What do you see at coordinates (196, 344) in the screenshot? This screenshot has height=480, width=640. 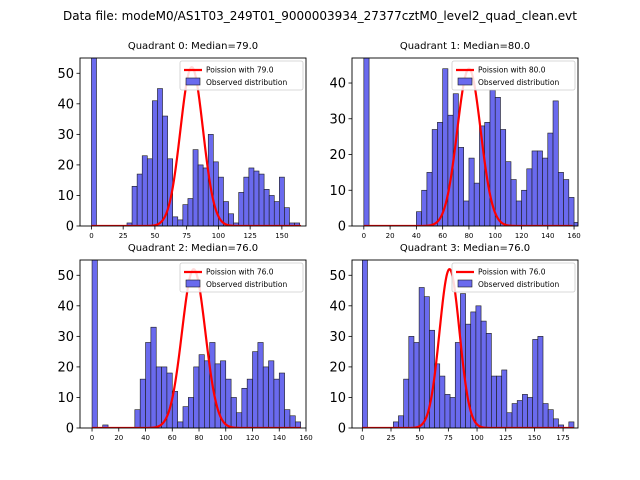 I see `plot-area` at bounding box center [196, 344].